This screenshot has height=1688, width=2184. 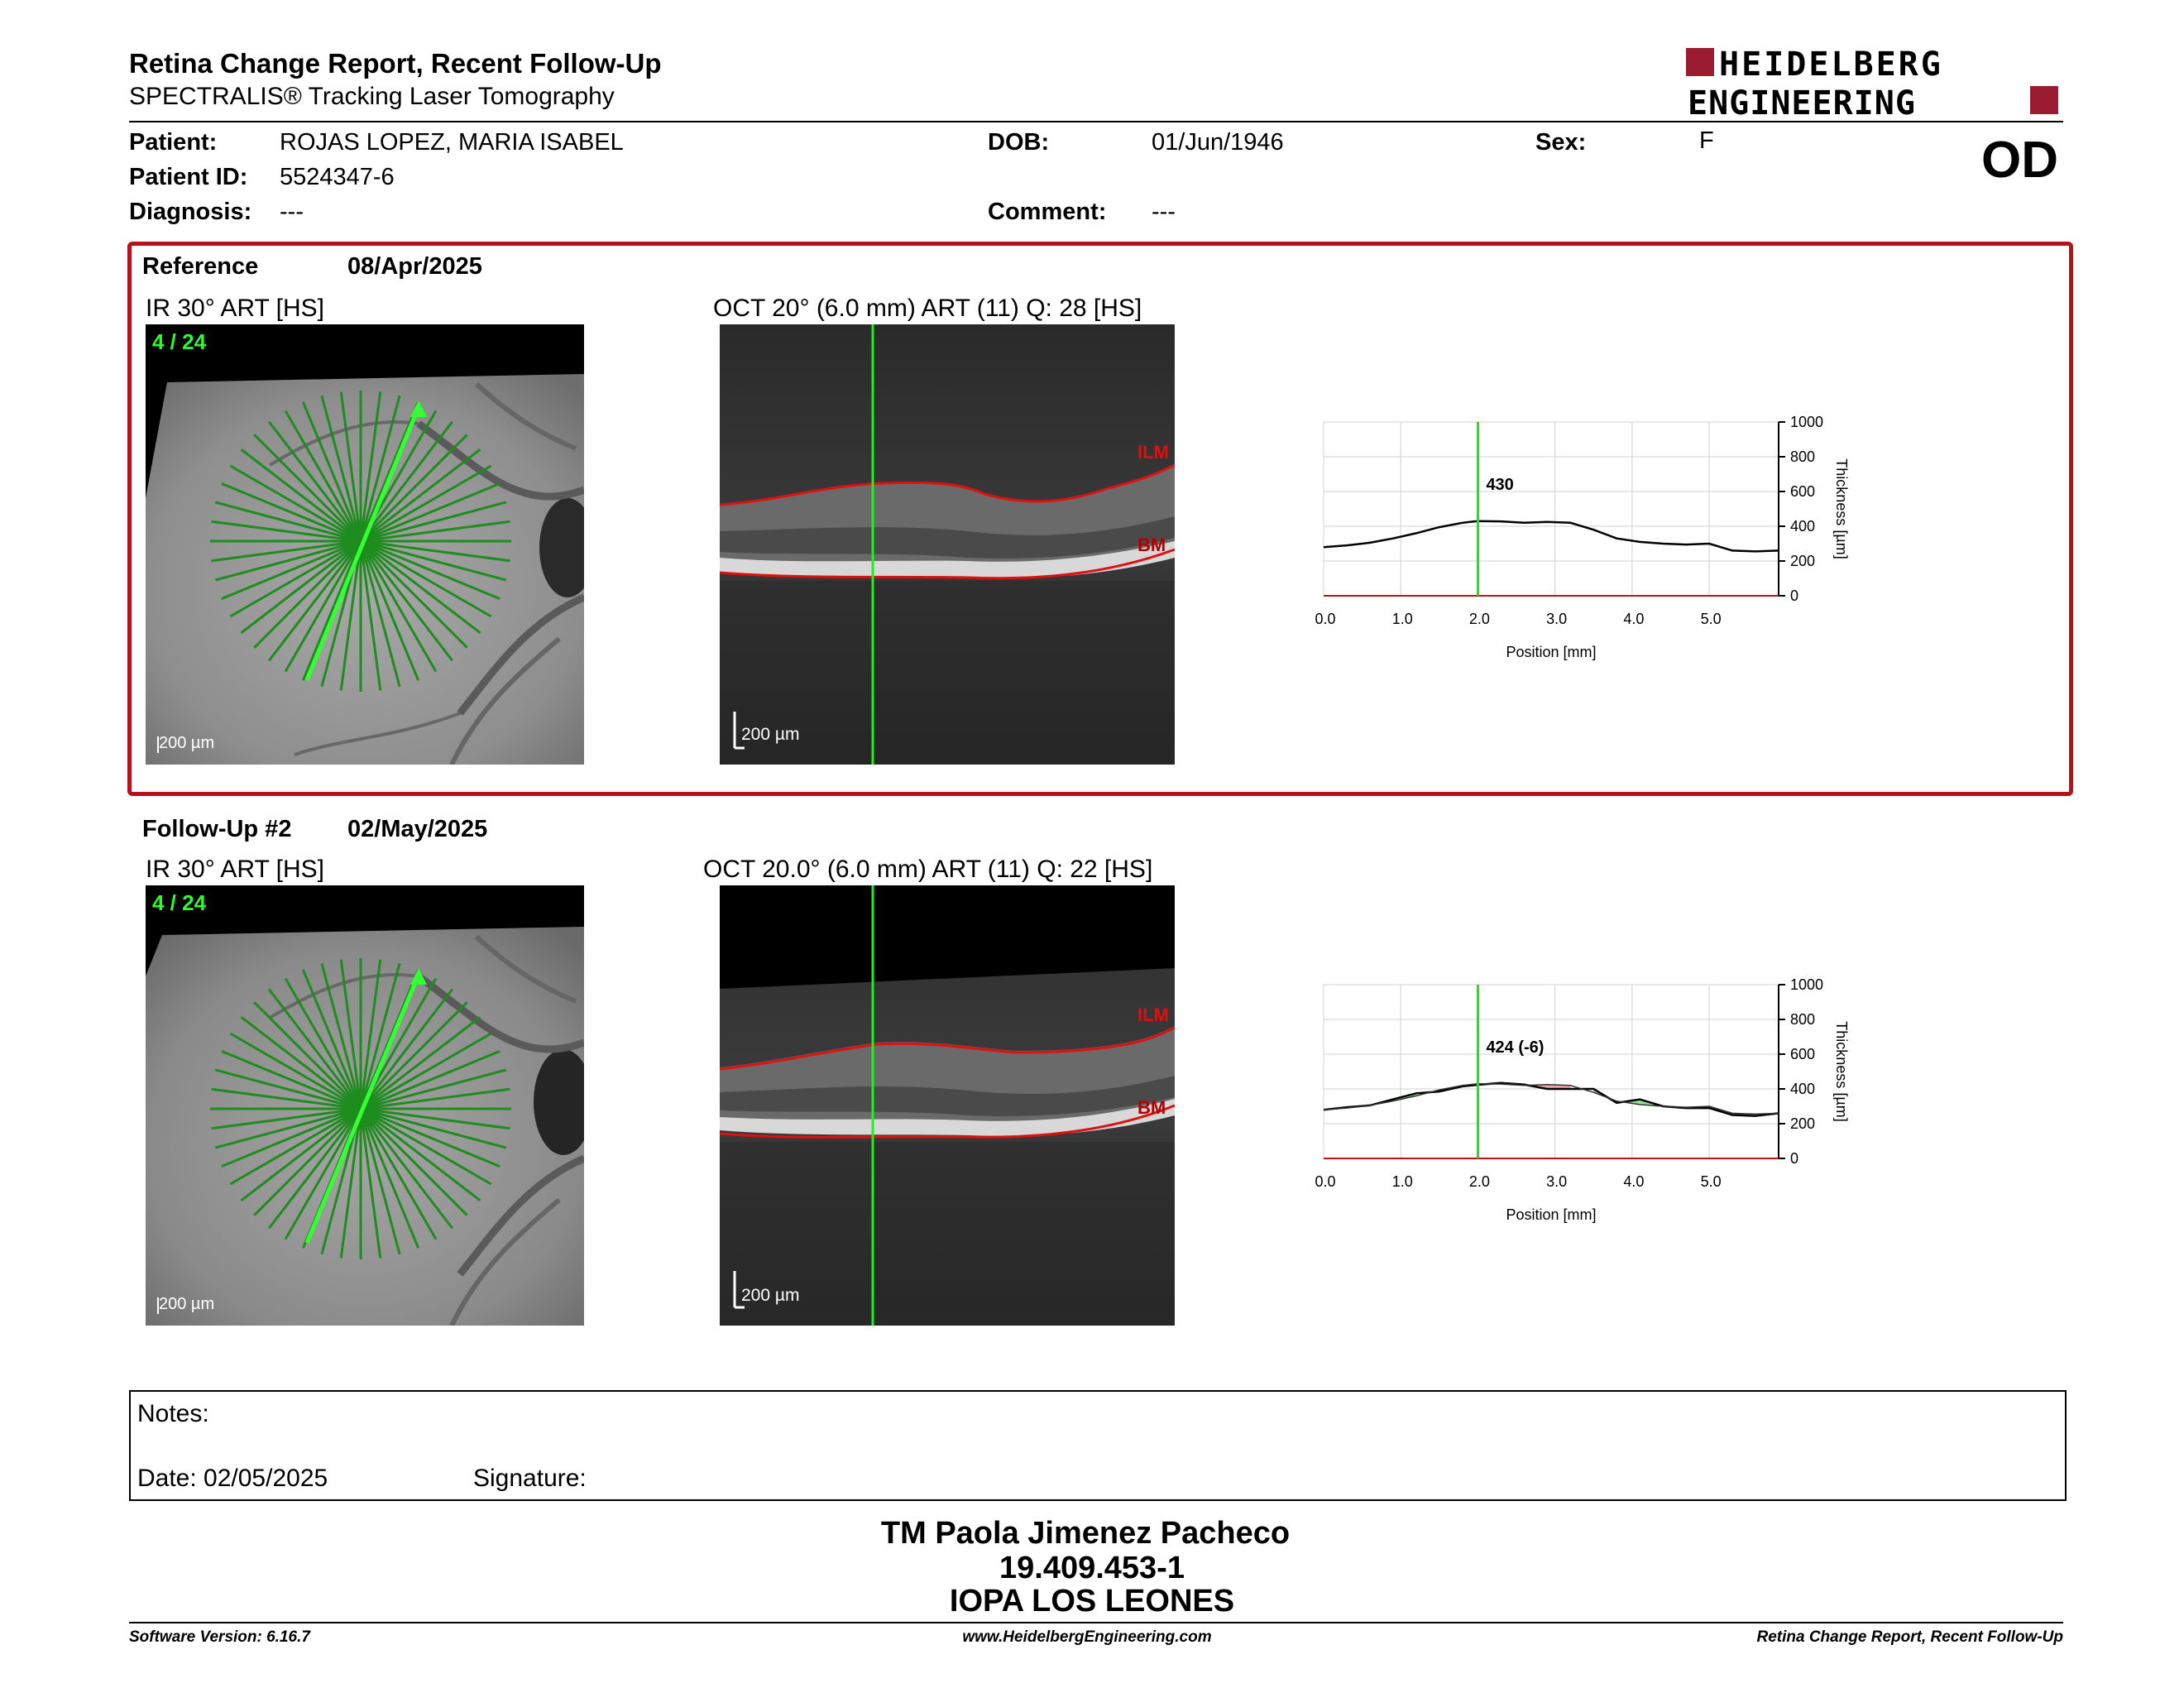 What do you see at coordinates (1152, 545) in the screenshot?
I see `reference-bm-label: BM` at bounding box center [1152, 545].